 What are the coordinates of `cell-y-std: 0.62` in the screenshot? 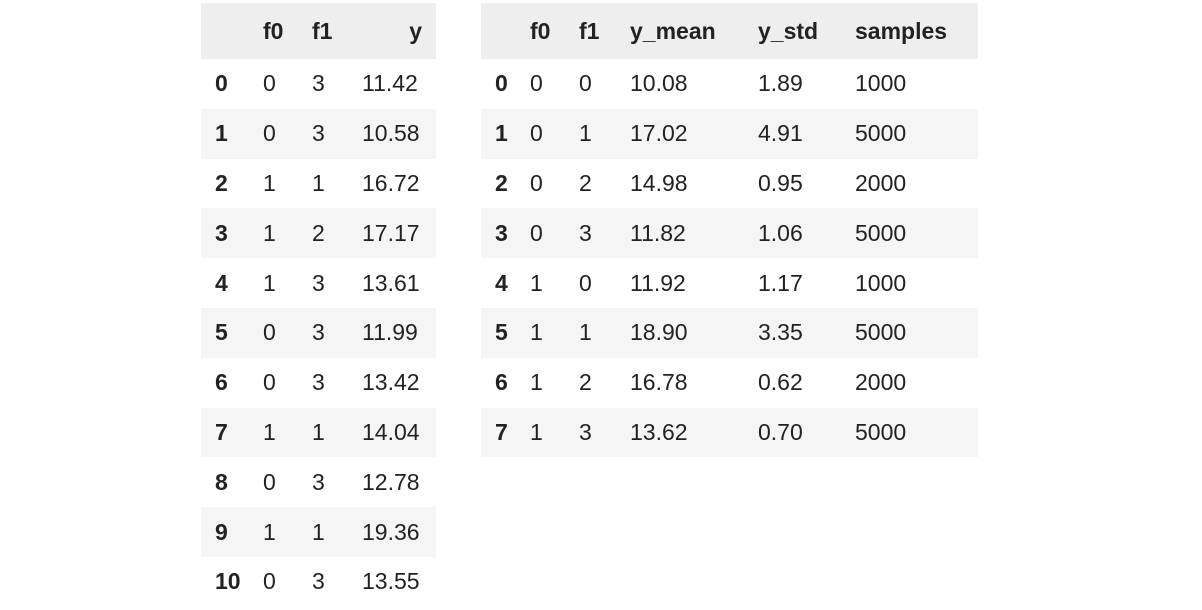 It's located at (780, 382).